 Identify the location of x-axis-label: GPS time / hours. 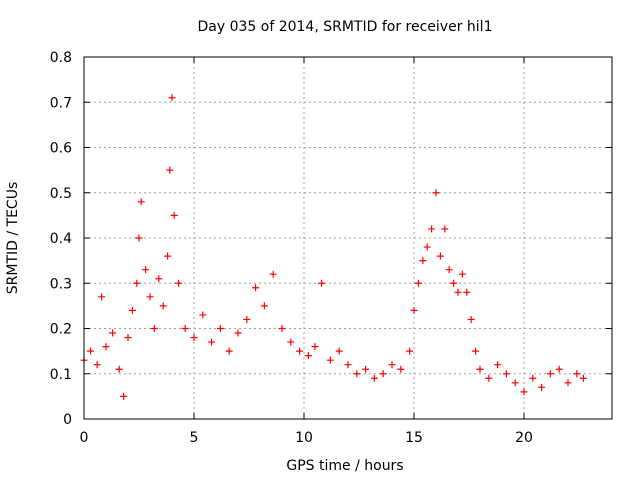
(344, 466).